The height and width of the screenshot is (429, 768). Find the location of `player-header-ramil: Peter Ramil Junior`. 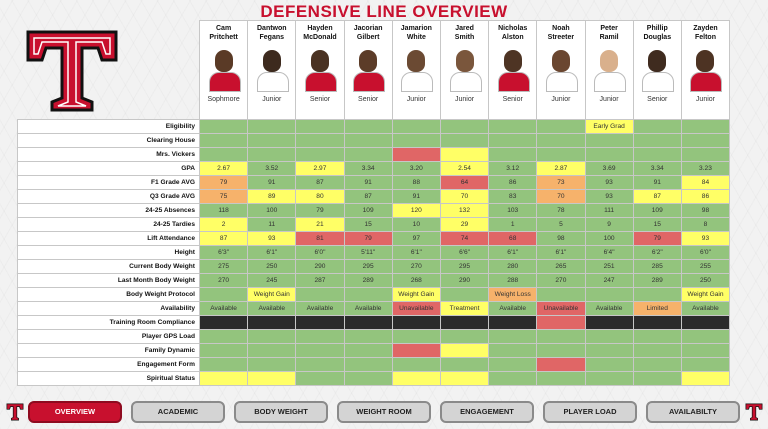

player-header-ramil: Peter Ramil Junior is located at coordinates (609, 70).